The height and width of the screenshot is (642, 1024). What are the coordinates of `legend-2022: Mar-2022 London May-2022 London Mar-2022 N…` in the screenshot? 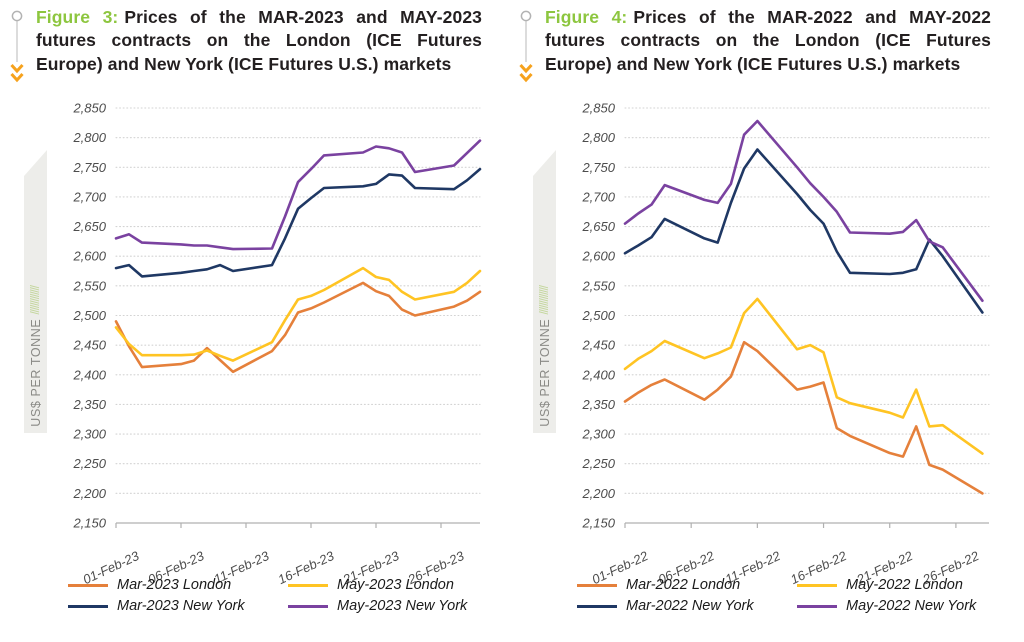 It's located at (797, 595).